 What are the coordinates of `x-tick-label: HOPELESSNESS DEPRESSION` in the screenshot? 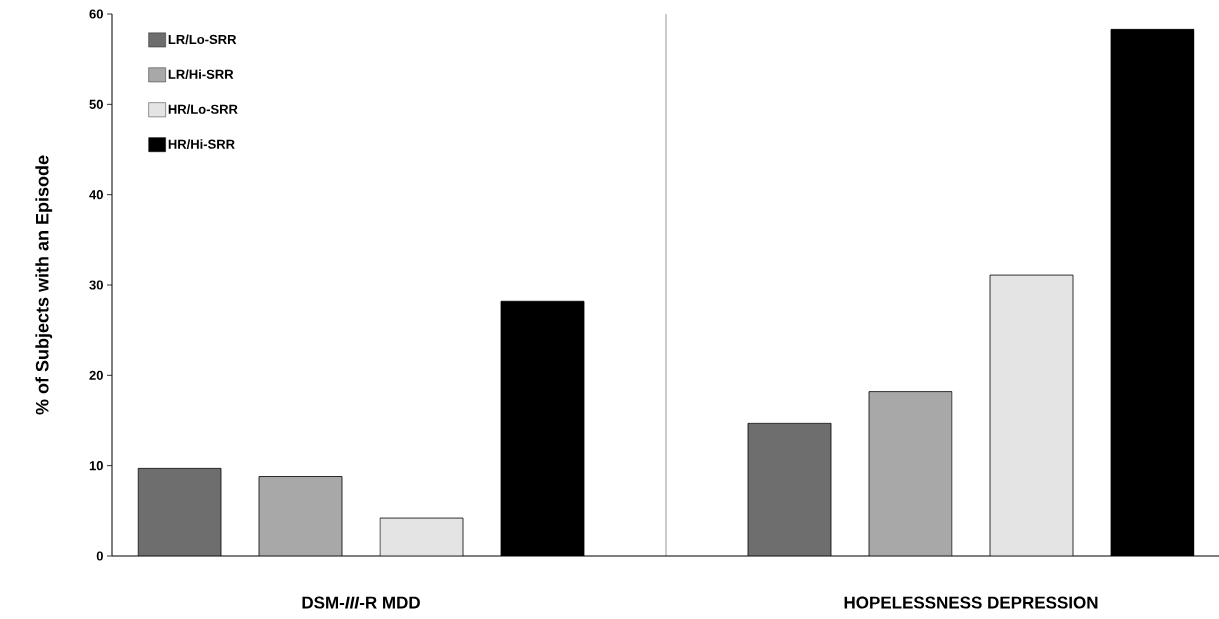 It's located at (971, 602).